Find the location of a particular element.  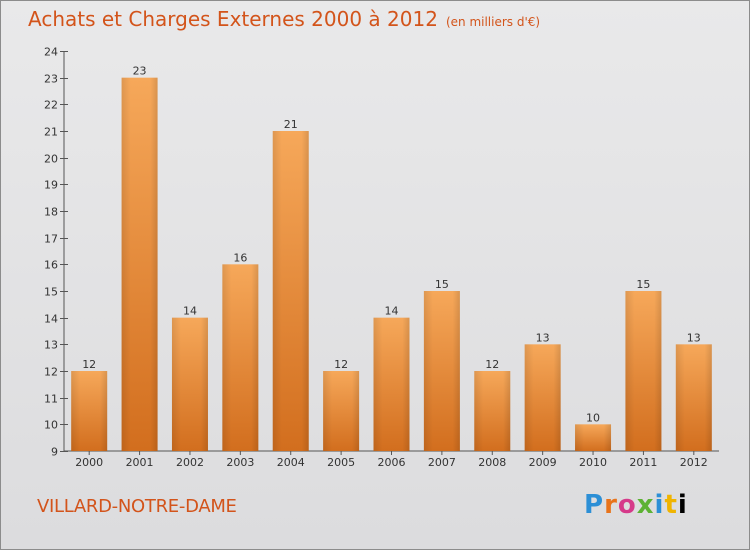

x-tick-label: 2005 is located at coordinates (341, 462).